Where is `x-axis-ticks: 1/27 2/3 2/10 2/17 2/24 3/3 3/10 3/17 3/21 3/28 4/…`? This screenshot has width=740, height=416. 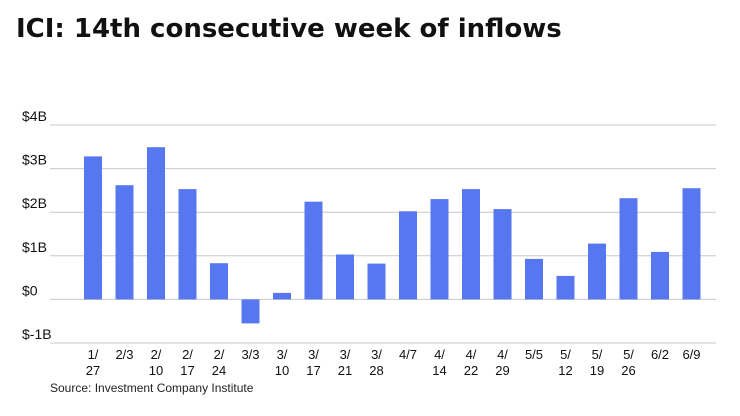
x-axis-ticks: 1/27 2/3 2/10 2/17 2/24 3/3 3/10 3/17 3/21 3/28 4/… is located at coordinates (393, 362).